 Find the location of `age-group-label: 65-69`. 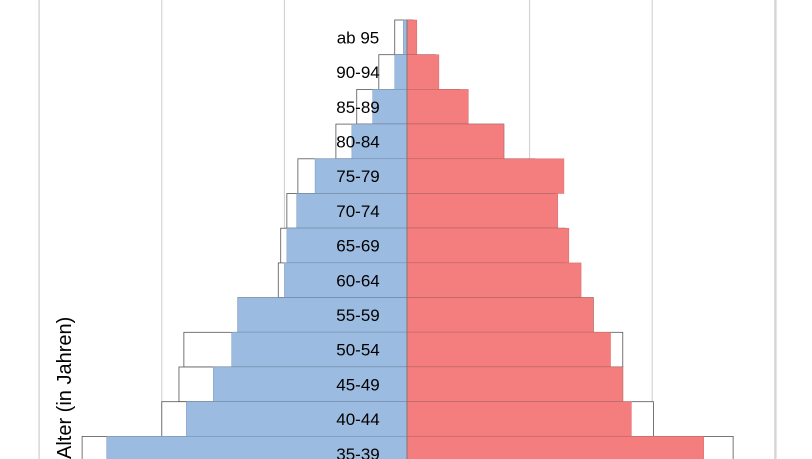

age-group-label: 65-69 is located at coordinates (357, 246).